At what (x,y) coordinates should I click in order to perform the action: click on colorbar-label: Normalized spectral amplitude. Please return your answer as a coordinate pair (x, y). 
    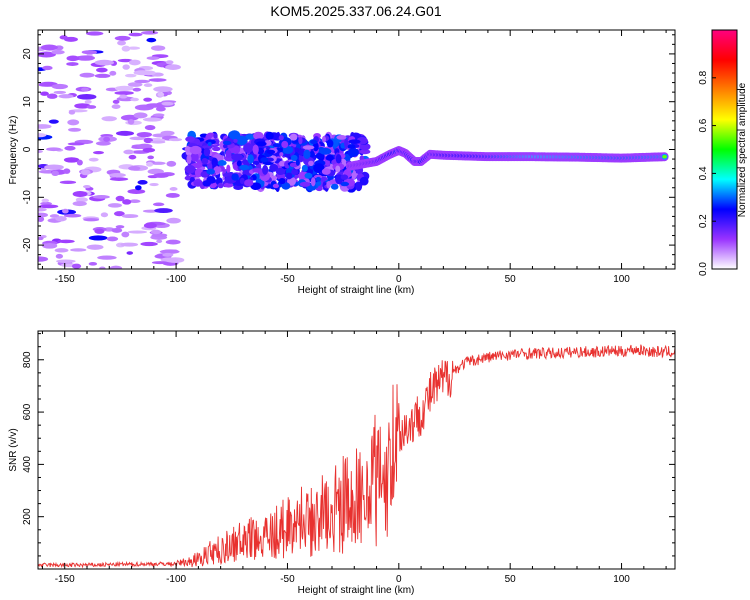
    Looking at the image, I should click on (742, 149).